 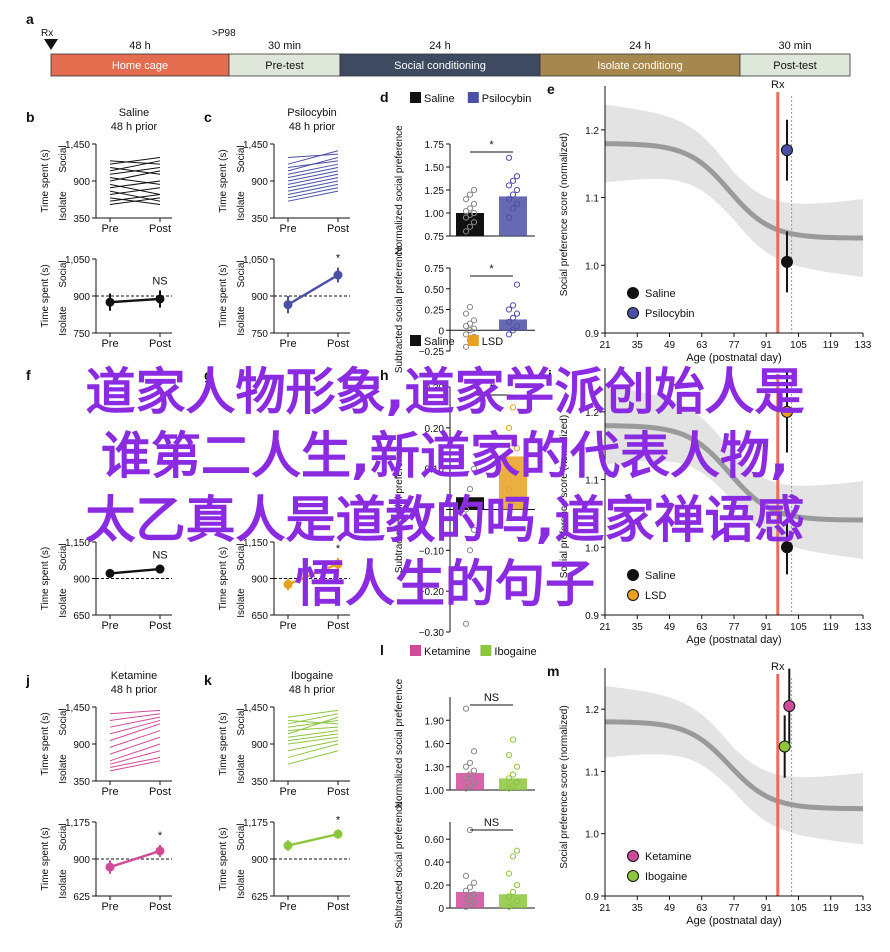 What do you see at coordinates (208, 680) in the screenshot?
I see `panel-letter: k` at bounding box center [208, 680].